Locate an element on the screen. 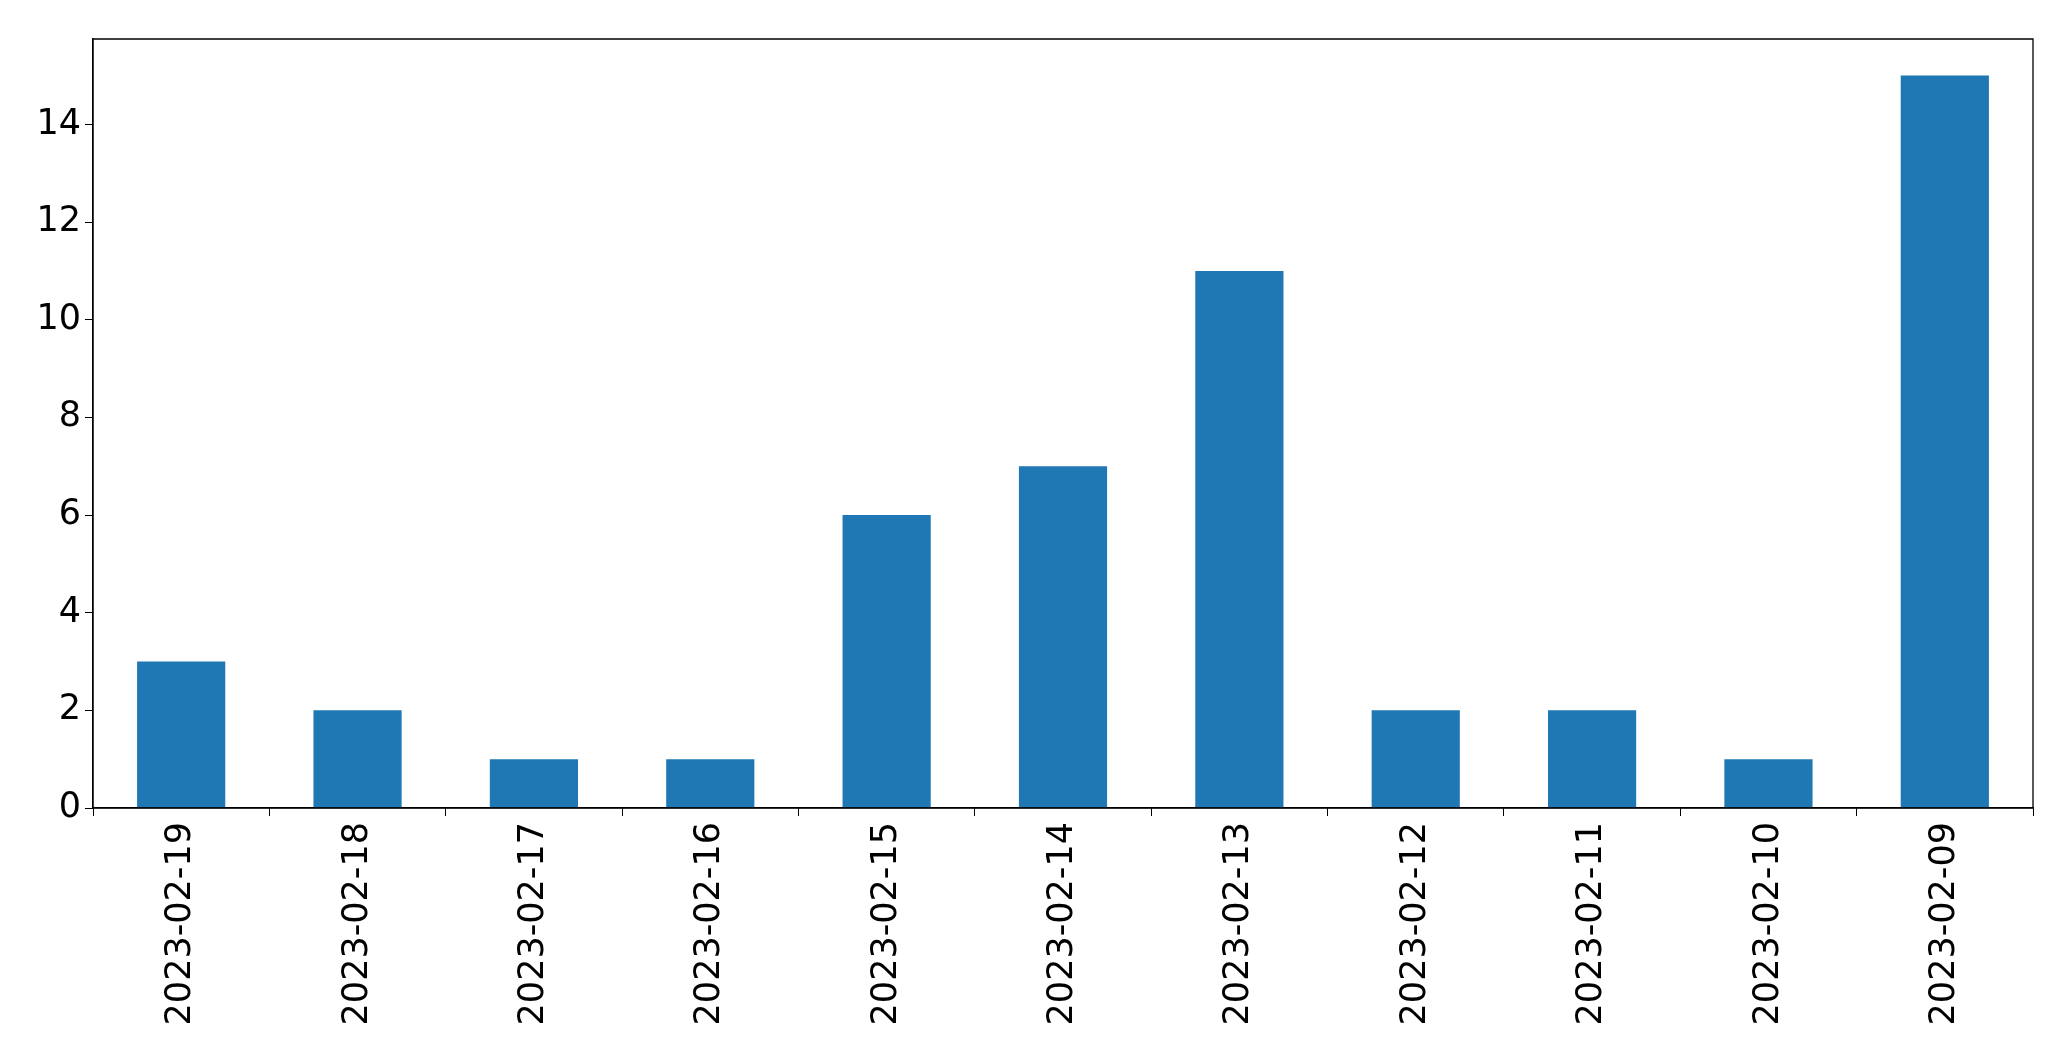  y-tick-label: 14 is located at coordinates (58, 121).